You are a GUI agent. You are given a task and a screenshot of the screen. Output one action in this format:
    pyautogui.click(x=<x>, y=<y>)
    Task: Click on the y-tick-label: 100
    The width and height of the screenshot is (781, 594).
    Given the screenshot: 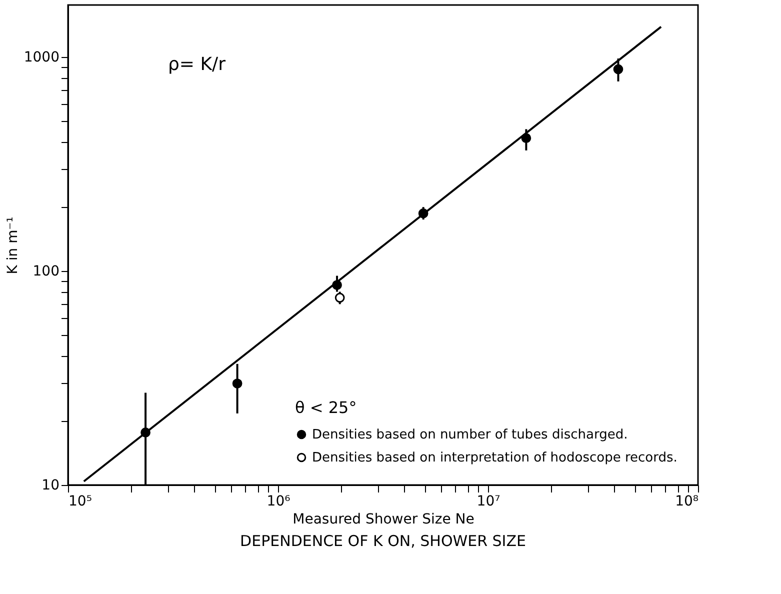 What is the action you would take?
    pyautogui.click(x=46, y=272)
    